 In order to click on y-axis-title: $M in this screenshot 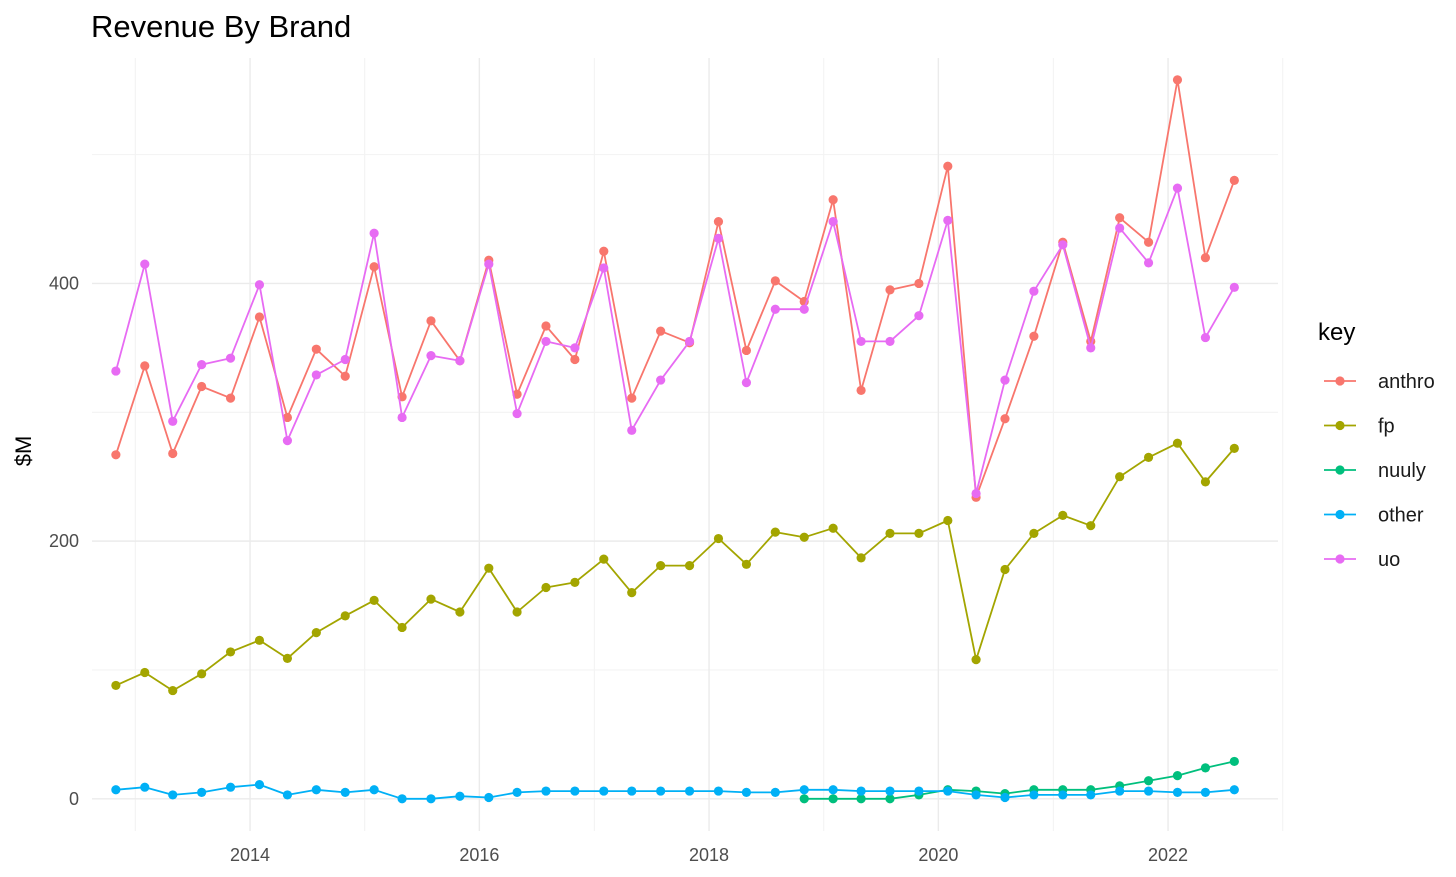, I will do `click(23, 451)`.